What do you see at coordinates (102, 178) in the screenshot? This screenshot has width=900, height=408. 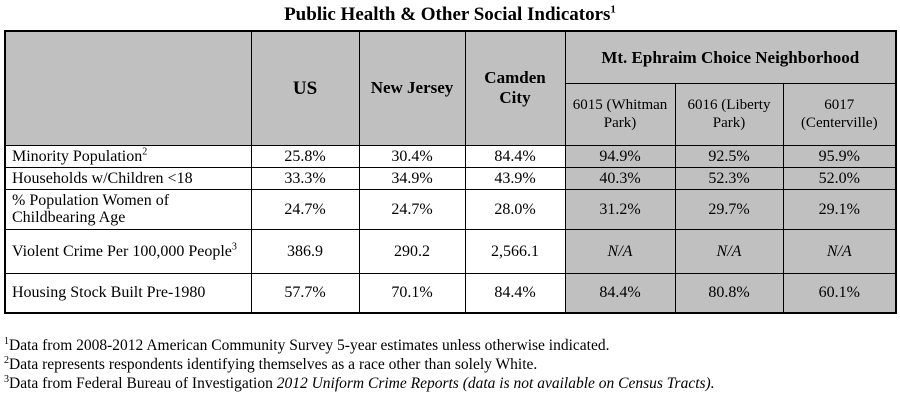 I see `row-label-text: Households w/Children <18` at bounding box center [102, 178].